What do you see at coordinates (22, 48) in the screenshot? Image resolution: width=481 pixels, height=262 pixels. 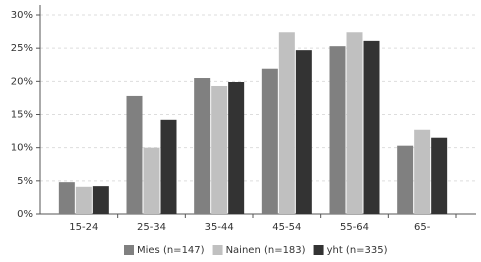 I see `y-tick-label: 25%` at bounding box center [22, 48].